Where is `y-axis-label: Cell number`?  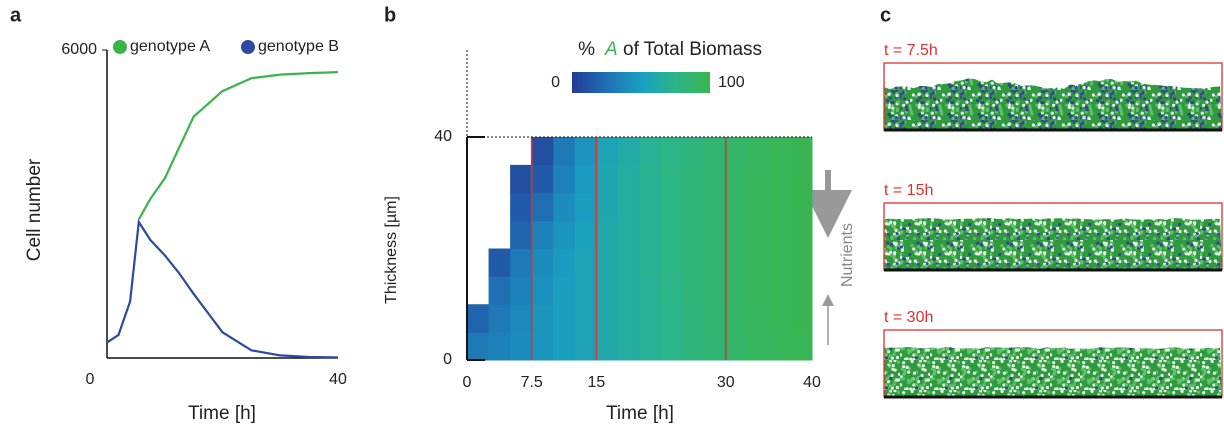 y-axis-label: Cell number is located at coordinates (34, 209).